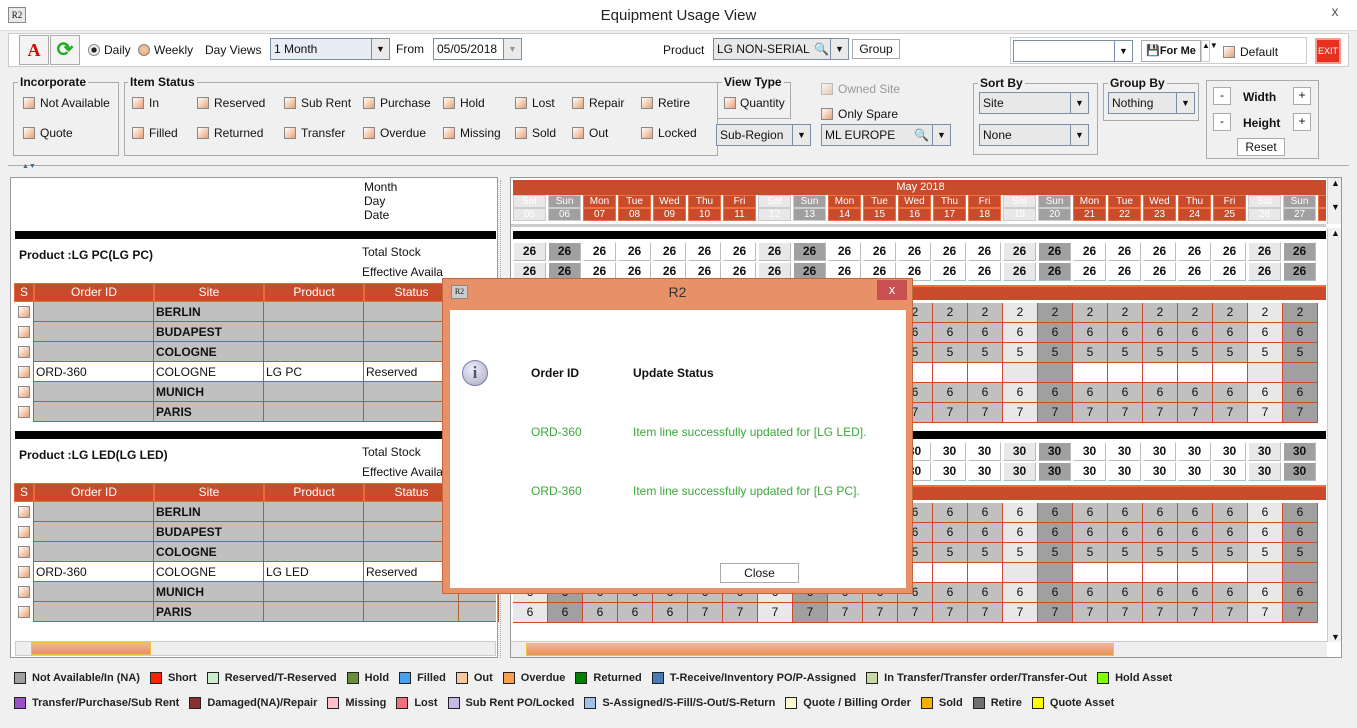 Image resolution: width=1357 pixels, height=728 pixels. I want to click on column-header-status: Status, so click(411, 492).